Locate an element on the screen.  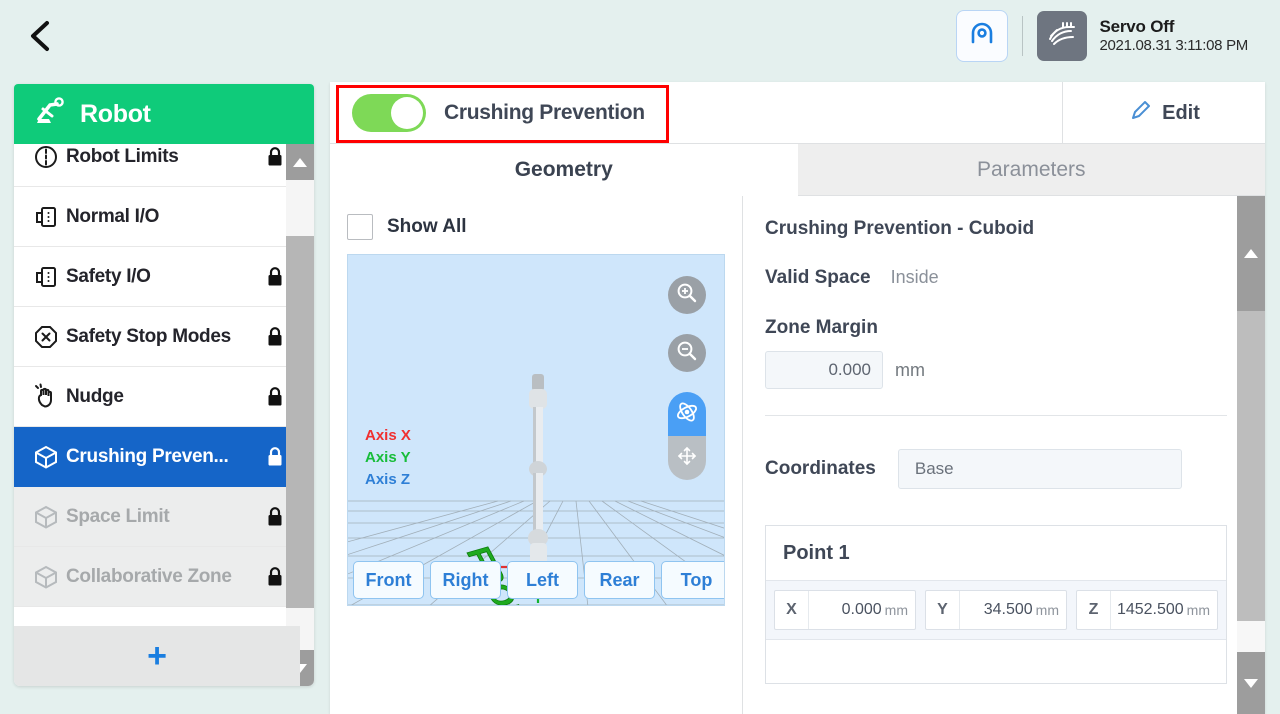
sidebar-item-space-limit: Space Limit is located at coordinates (157, 517).